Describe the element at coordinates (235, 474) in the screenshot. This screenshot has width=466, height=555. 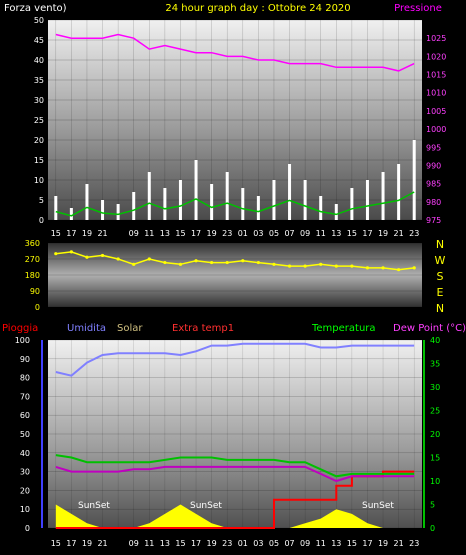
I see `dew-point-line` at that location.